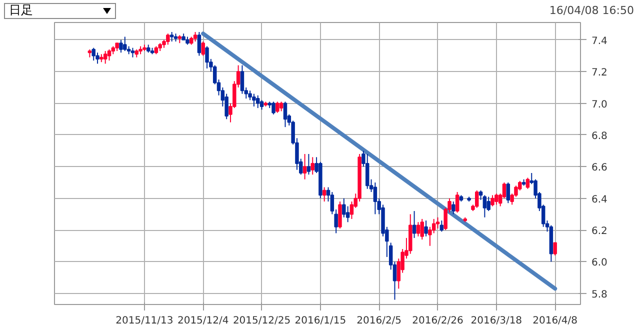 The height and width of the screenshot is (329, 640). Describe the element at coordinates (600, 200) in the screenshot. I see `y-tick-label: 6.4` at that location.